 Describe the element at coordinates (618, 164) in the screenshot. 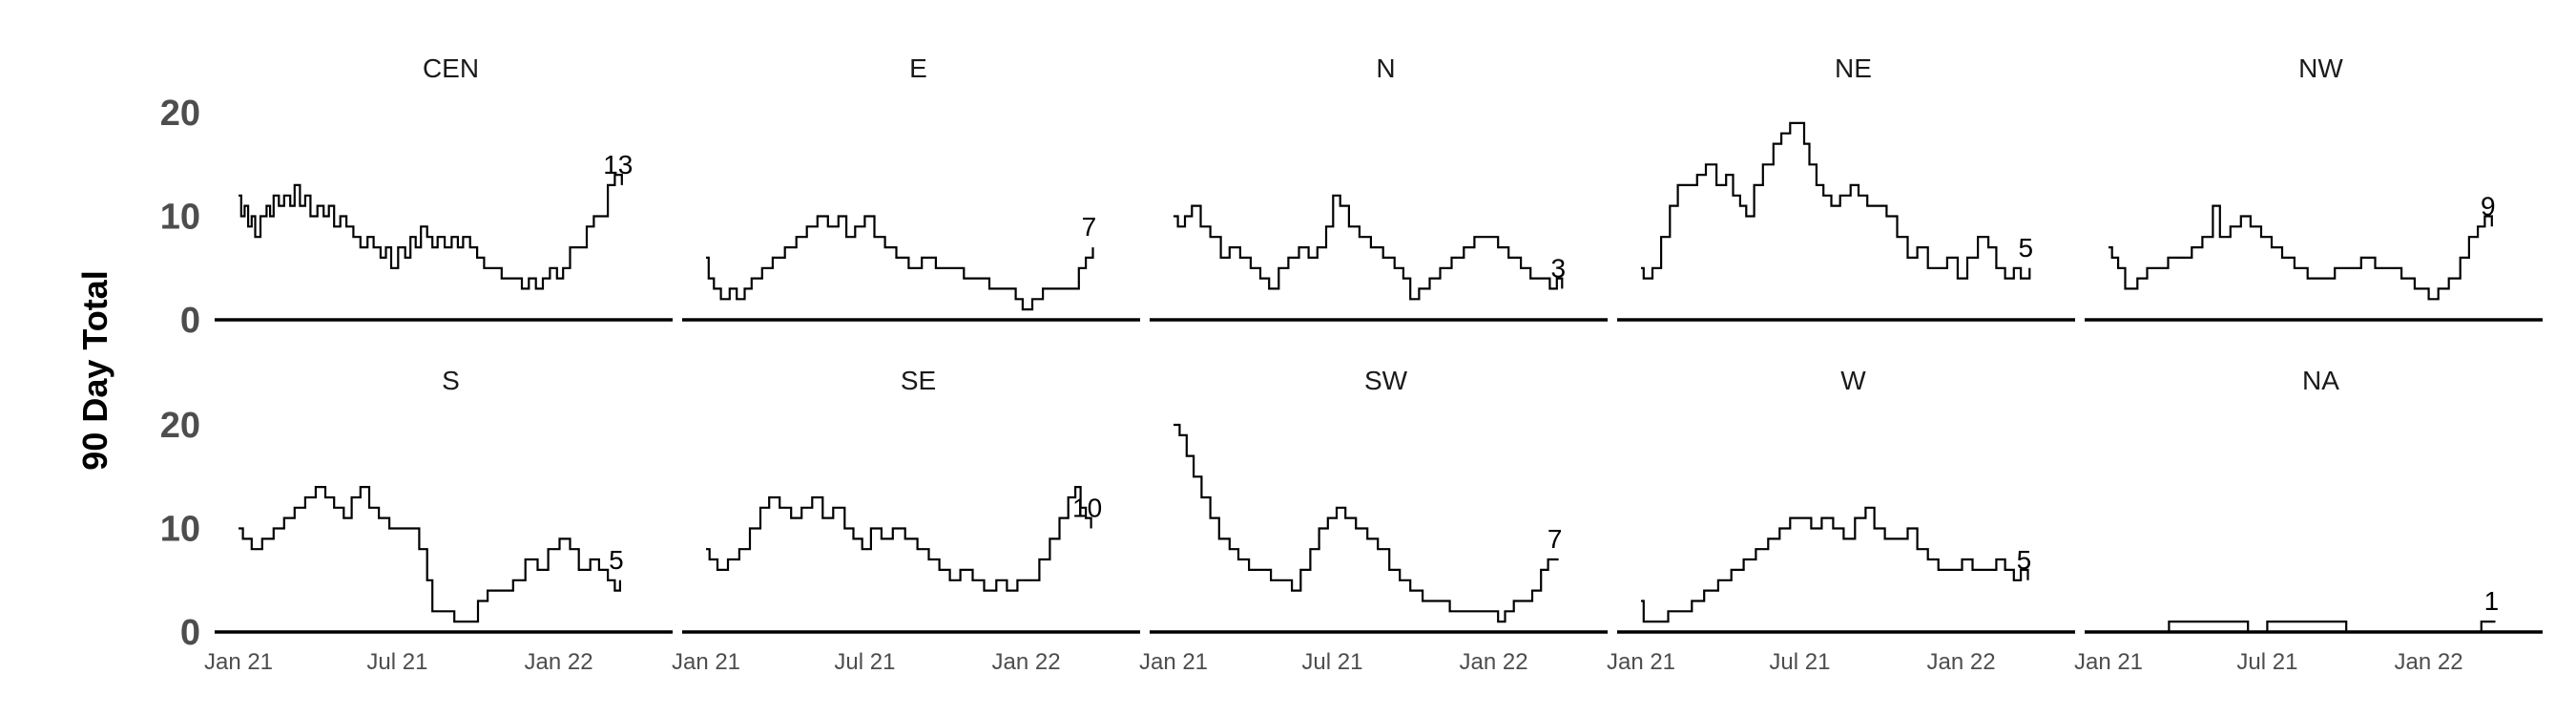

I see `end-value-label: 13` at that location.